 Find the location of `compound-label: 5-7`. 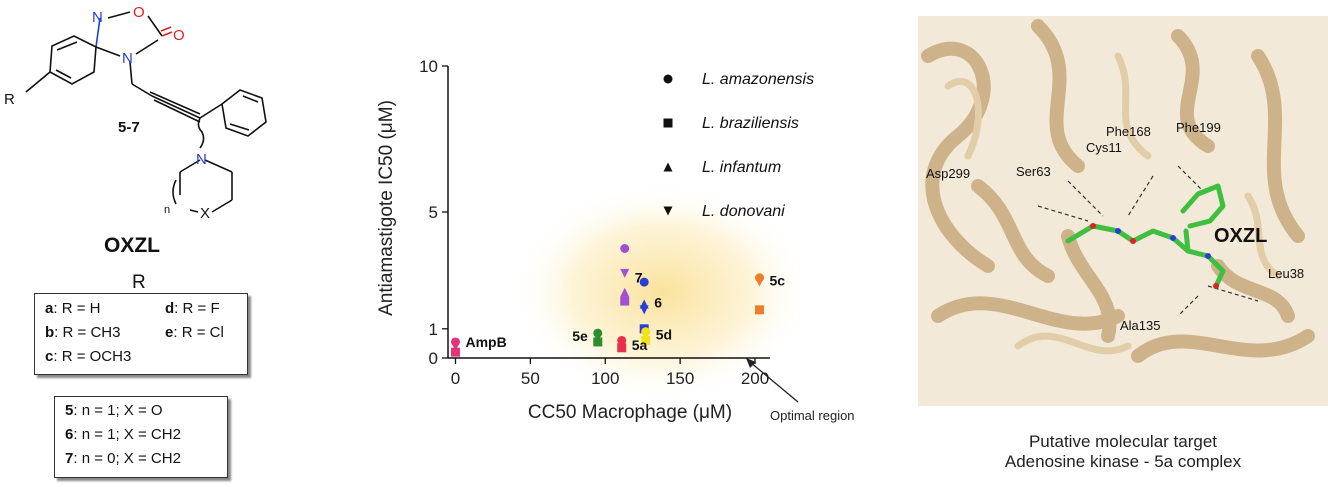

compound-label: 5-7 is located at coordinates (129, 127).